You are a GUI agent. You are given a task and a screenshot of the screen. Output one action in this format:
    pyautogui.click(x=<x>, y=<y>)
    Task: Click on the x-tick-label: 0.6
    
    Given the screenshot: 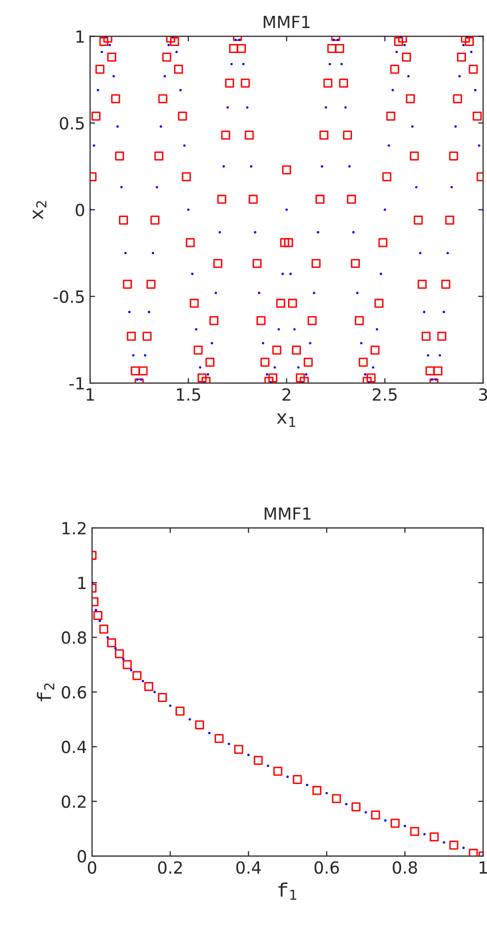 What is the action you would take?
    pyautogui.click(x=326, y=867)
    